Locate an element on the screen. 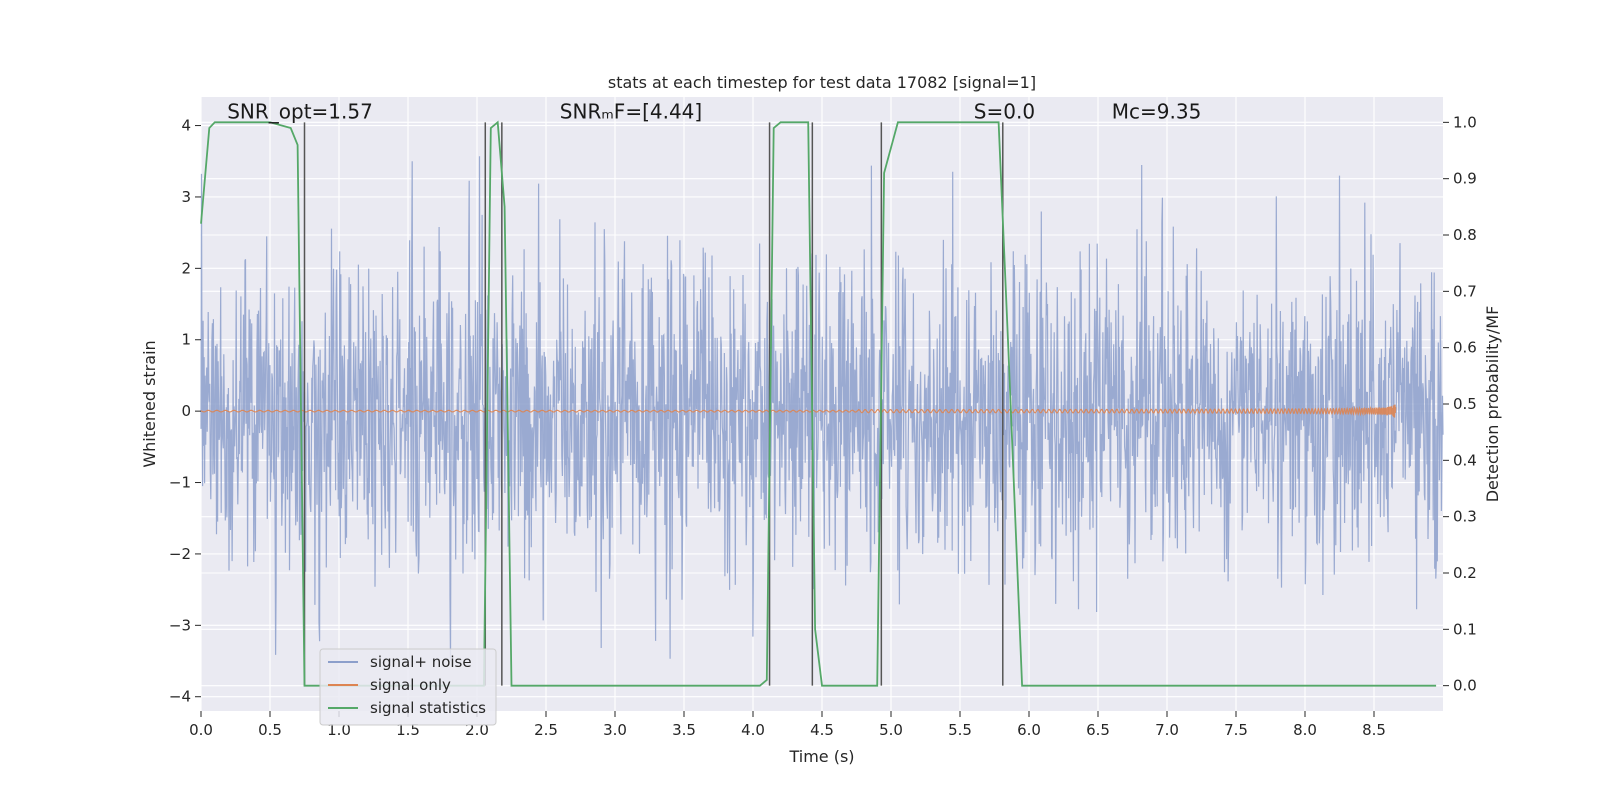 The image size is (1600, 800). y-axis-left: −4 −3 −2 −1 0 1 2 3 4 is located at coordinates (185, 411).